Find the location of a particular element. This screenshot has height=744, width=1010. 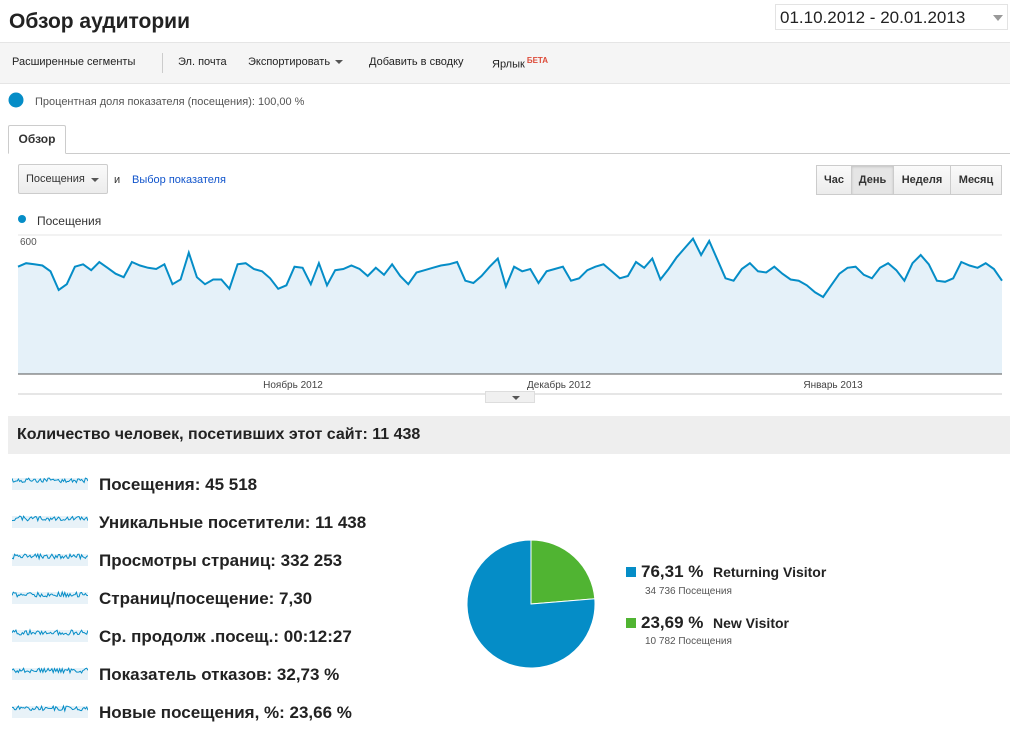

tab-divider is located at coordinates (509, 153).